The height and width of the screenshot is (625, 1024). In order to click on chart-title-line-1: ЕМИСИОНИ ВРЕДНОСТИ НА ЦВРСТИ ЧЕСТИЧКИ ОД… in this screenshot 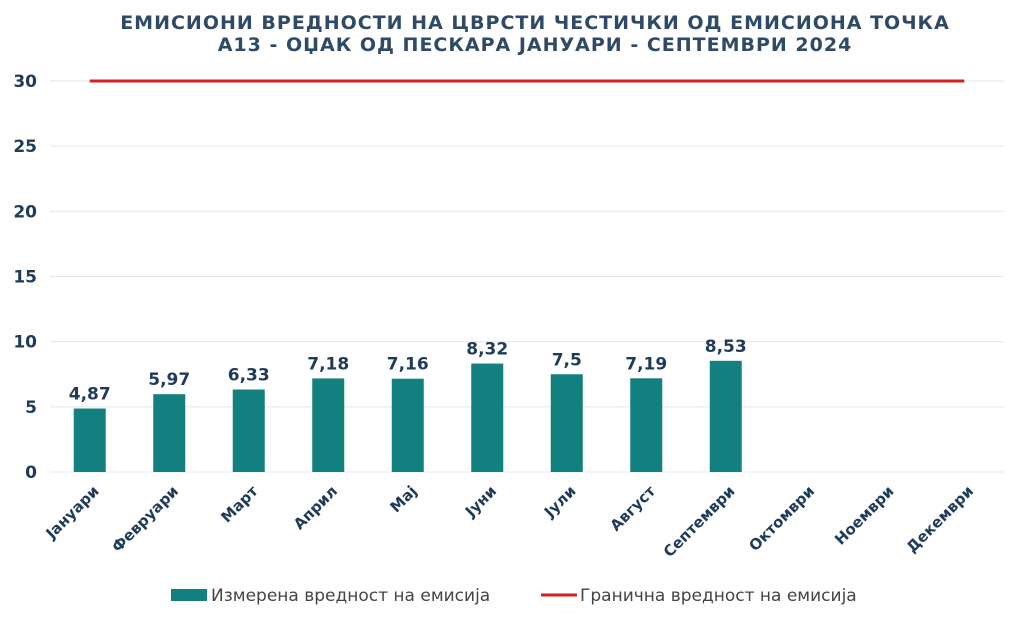, I will do `click(535, 23)`.